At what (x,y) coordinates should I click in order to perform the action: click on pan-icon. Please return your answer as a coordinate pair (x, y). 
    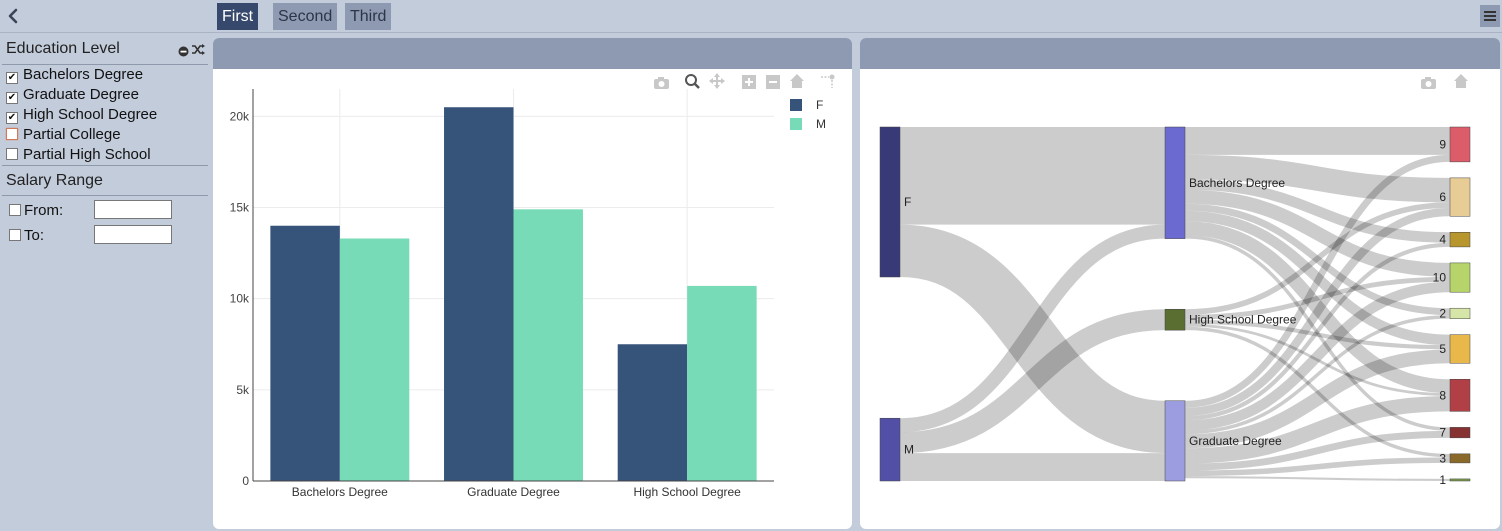
    Looking at the image, I should click on (717, 81).